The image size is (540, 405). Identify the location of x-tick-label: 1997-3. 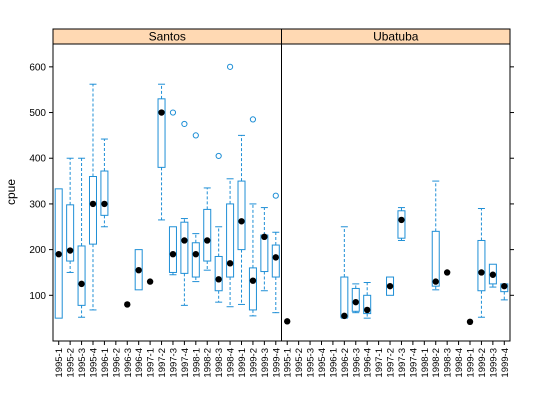
(402, 363).